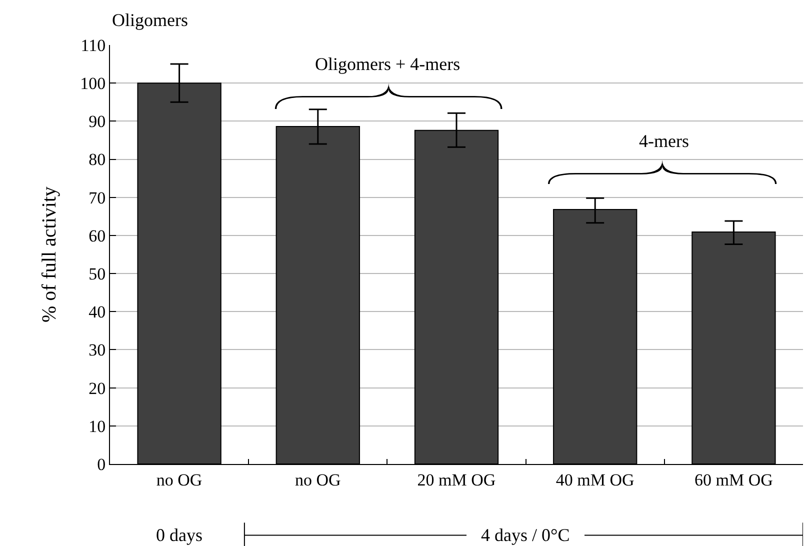 This screenshot has height=546, width=808. I want to click on y-tick-label: 90, so click(97, 122).